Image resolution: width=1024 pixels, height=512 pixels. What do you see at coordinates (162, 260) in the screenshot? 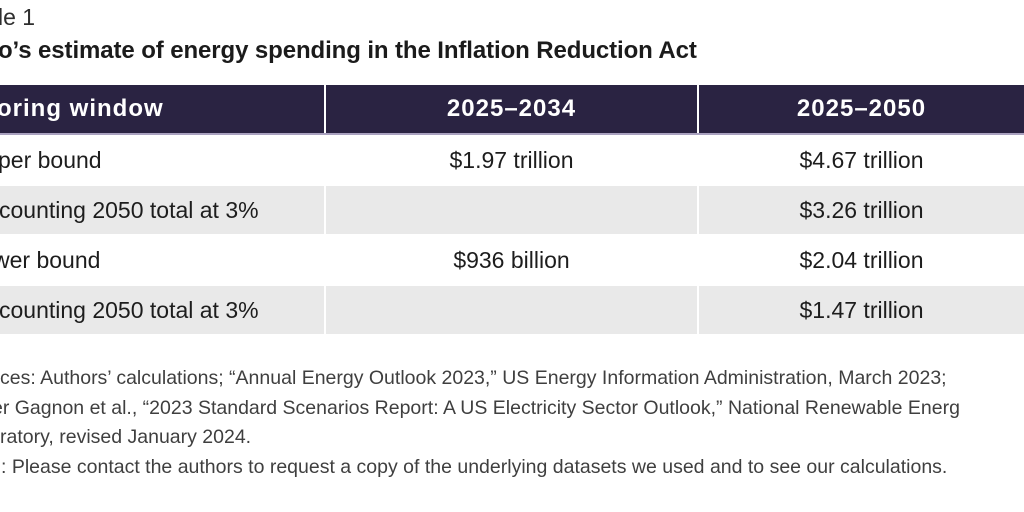
I see `row-label: wer bound` at bounding box center [162, 260].